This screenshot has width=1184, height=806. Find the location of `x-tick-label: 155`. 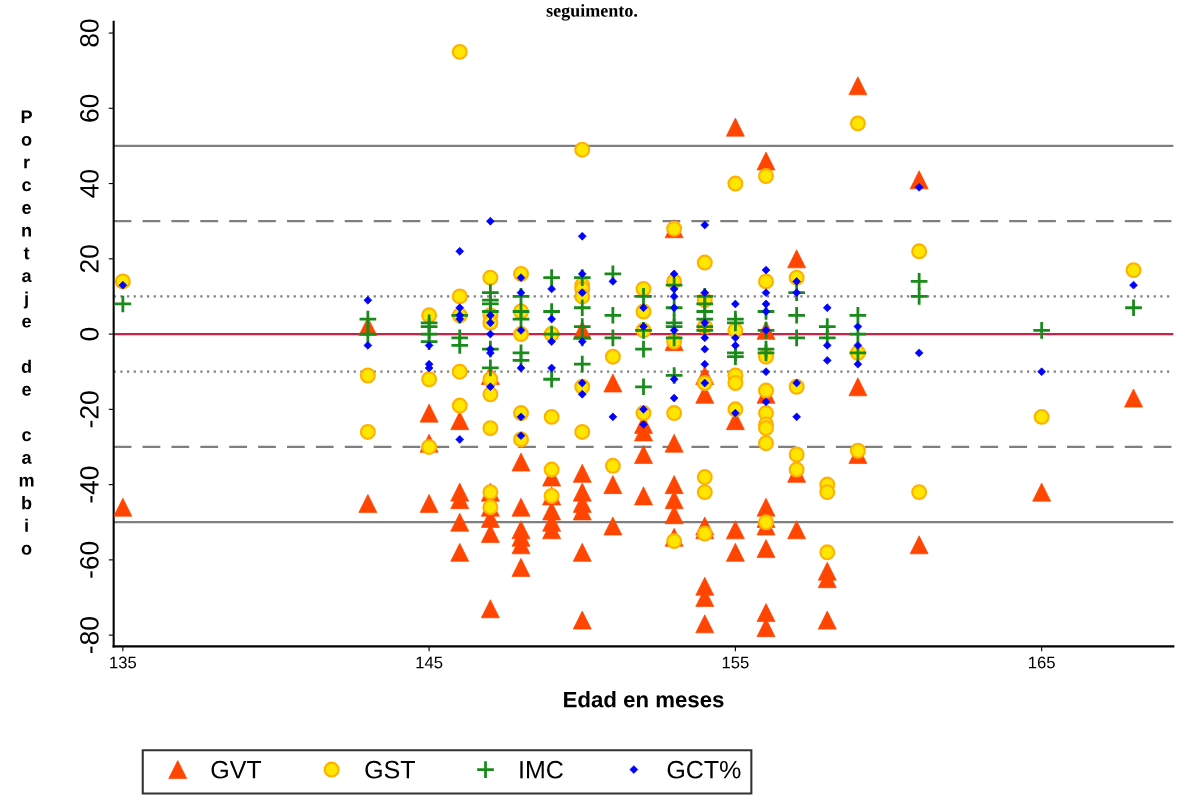

x-tick-label: 155 is located at coordinates (735, 662).